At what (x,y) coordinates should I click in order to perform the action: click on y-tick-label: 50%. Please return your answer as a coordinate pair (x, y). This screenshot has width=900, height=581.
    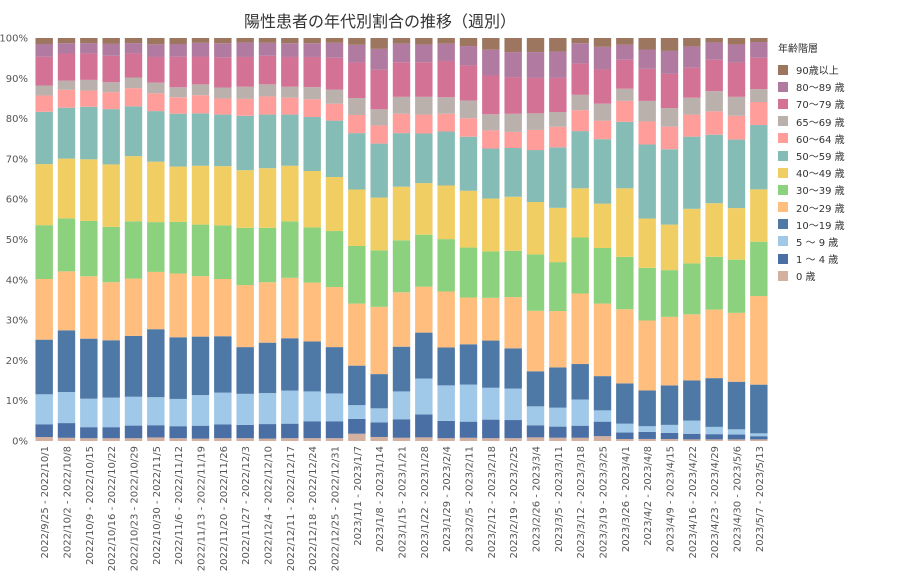
    Looking at the image, I should click on (17, 240).